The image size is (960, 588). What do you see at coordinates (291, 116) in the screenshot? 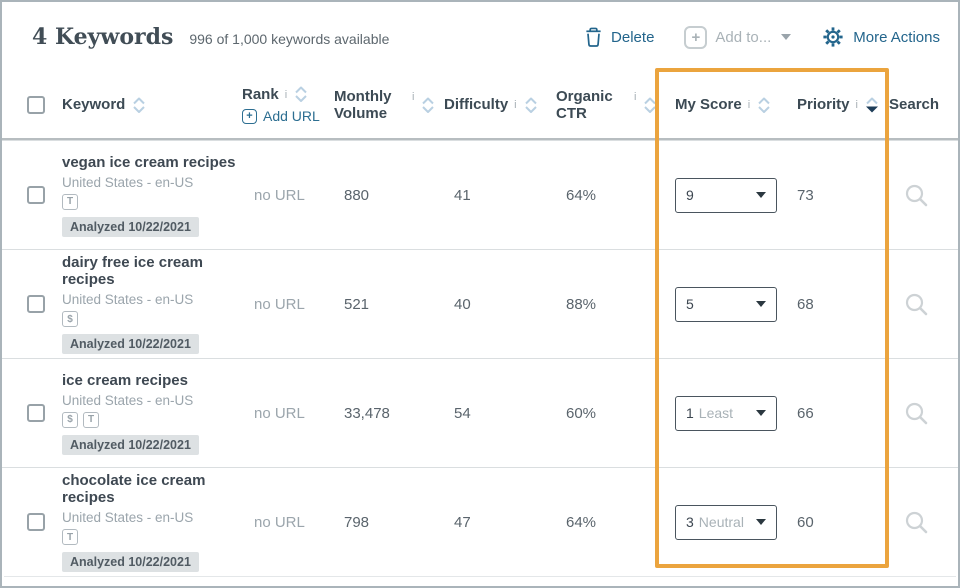
I see `add-url-label: Add URL` at bounding box center [291, 116].